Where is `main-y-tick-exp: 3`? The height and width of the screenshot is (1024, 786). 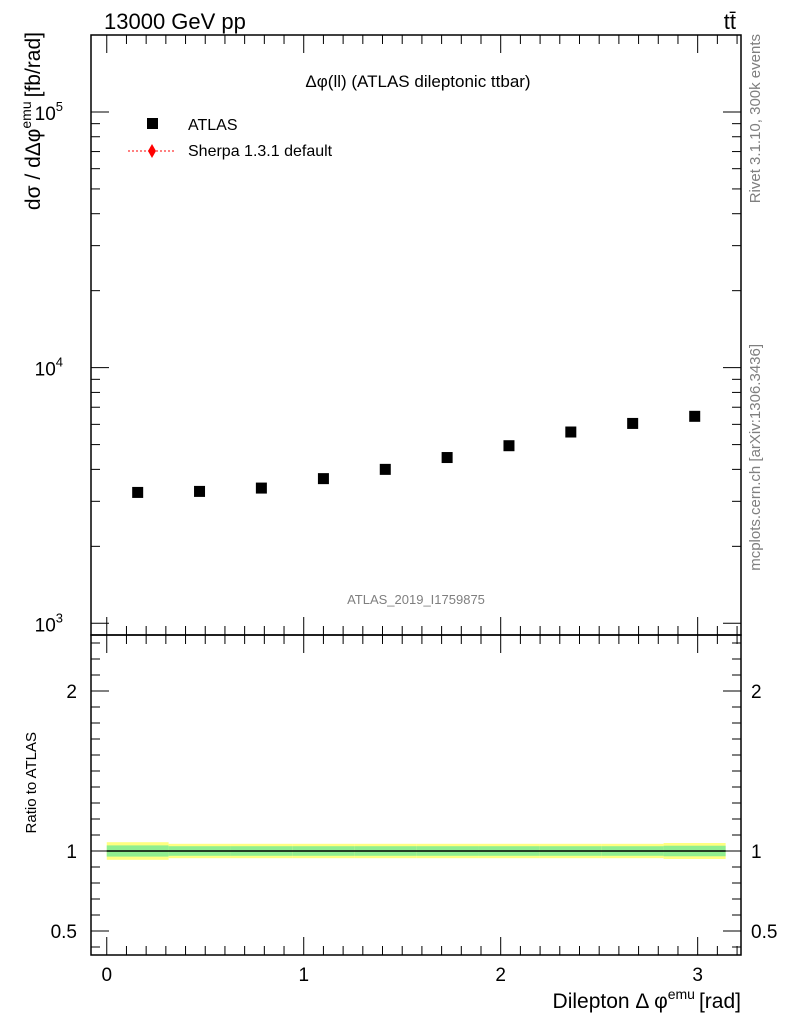
main-y-tick-exp: 3 is located at coordinates (59, 617).